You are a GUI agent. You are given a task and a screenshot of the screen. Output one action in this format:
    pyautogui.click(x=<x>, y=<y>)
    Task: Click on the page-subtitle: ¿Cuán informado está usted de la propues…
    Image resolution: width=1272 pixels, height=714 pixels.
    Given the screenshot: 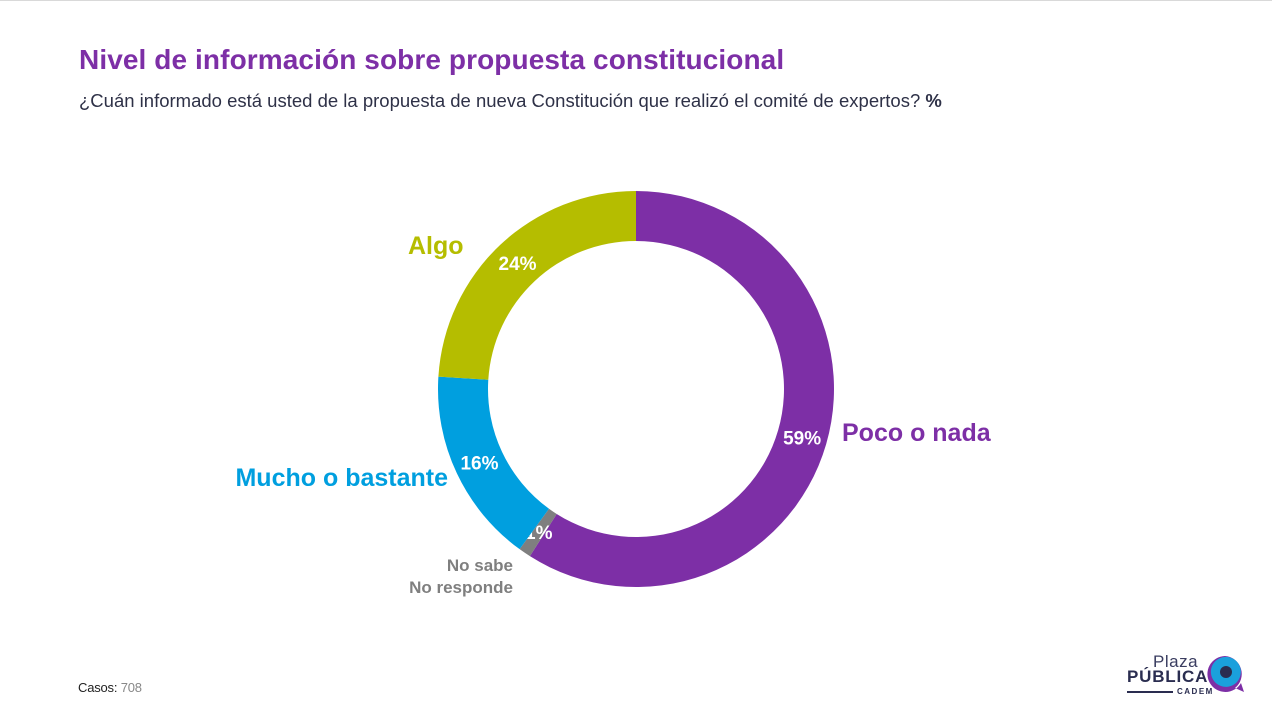 What is the action you would take?
    pyautogui.click(x=510, y=101)
    